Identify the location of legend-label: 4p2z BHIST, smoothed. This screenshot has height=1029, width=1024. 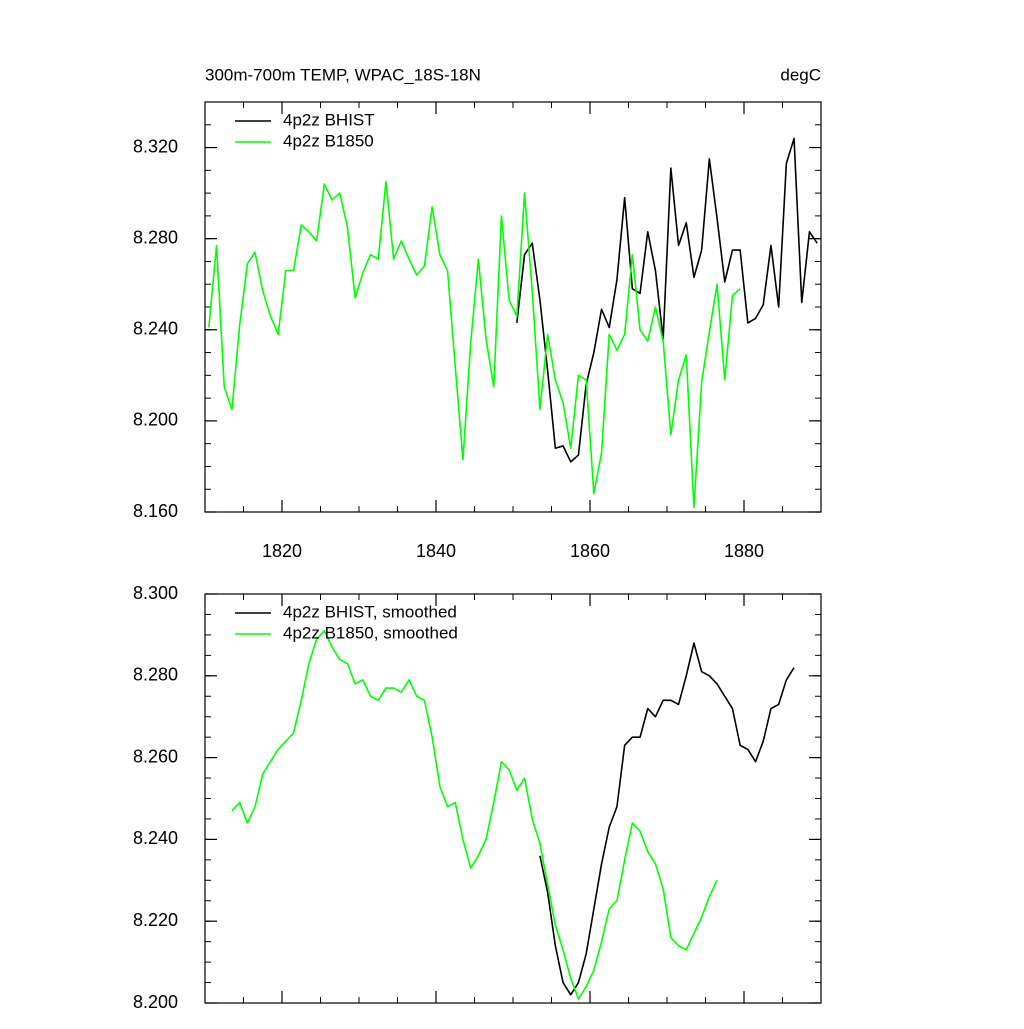
(370, 611).